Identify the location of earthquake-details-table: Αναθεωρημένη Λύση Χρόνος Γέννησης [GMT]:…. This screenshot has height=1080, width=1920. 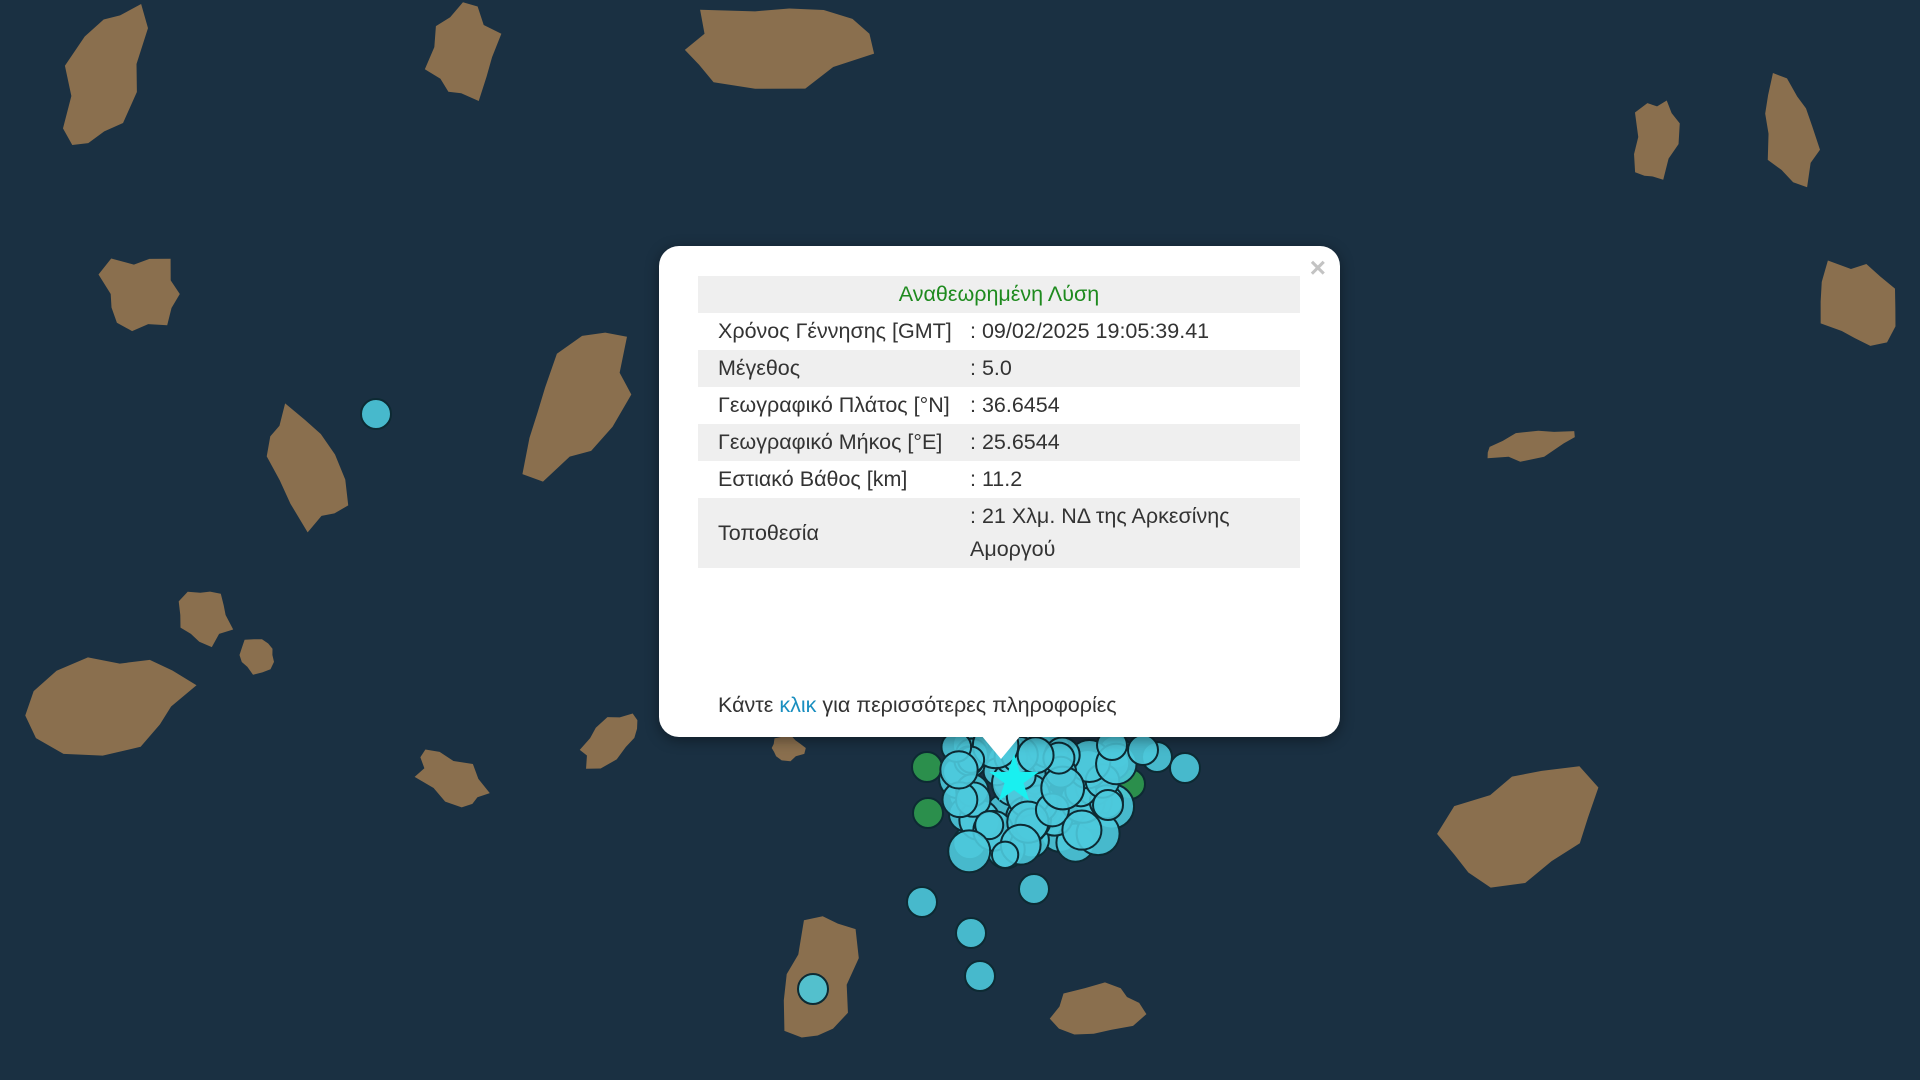
(999, 422).